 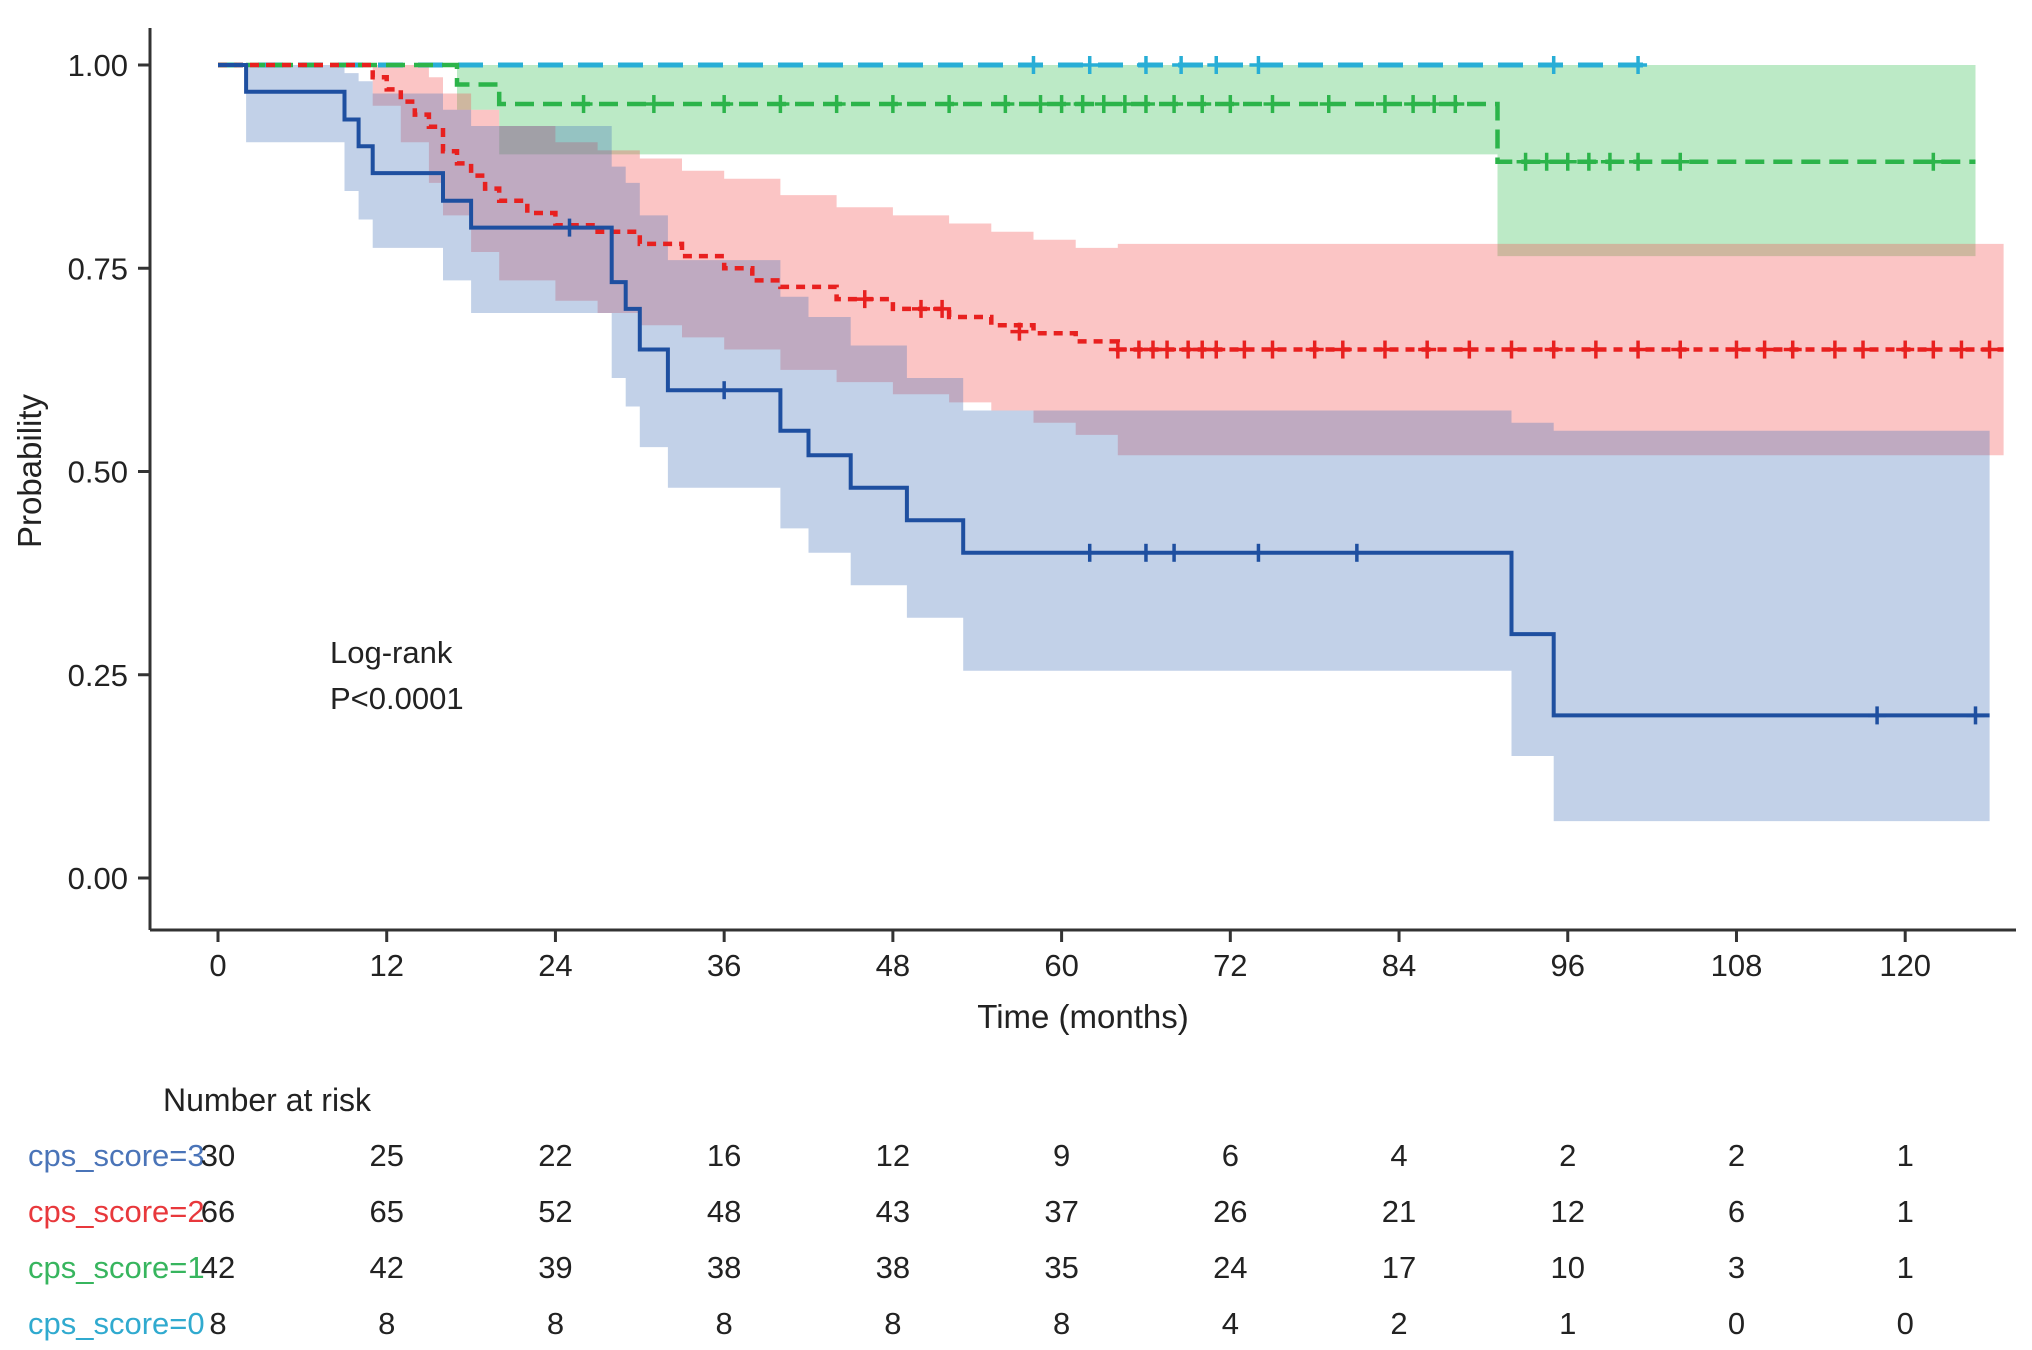 I want to click on x-tick-label: 72, so click(x=1230, y=965).